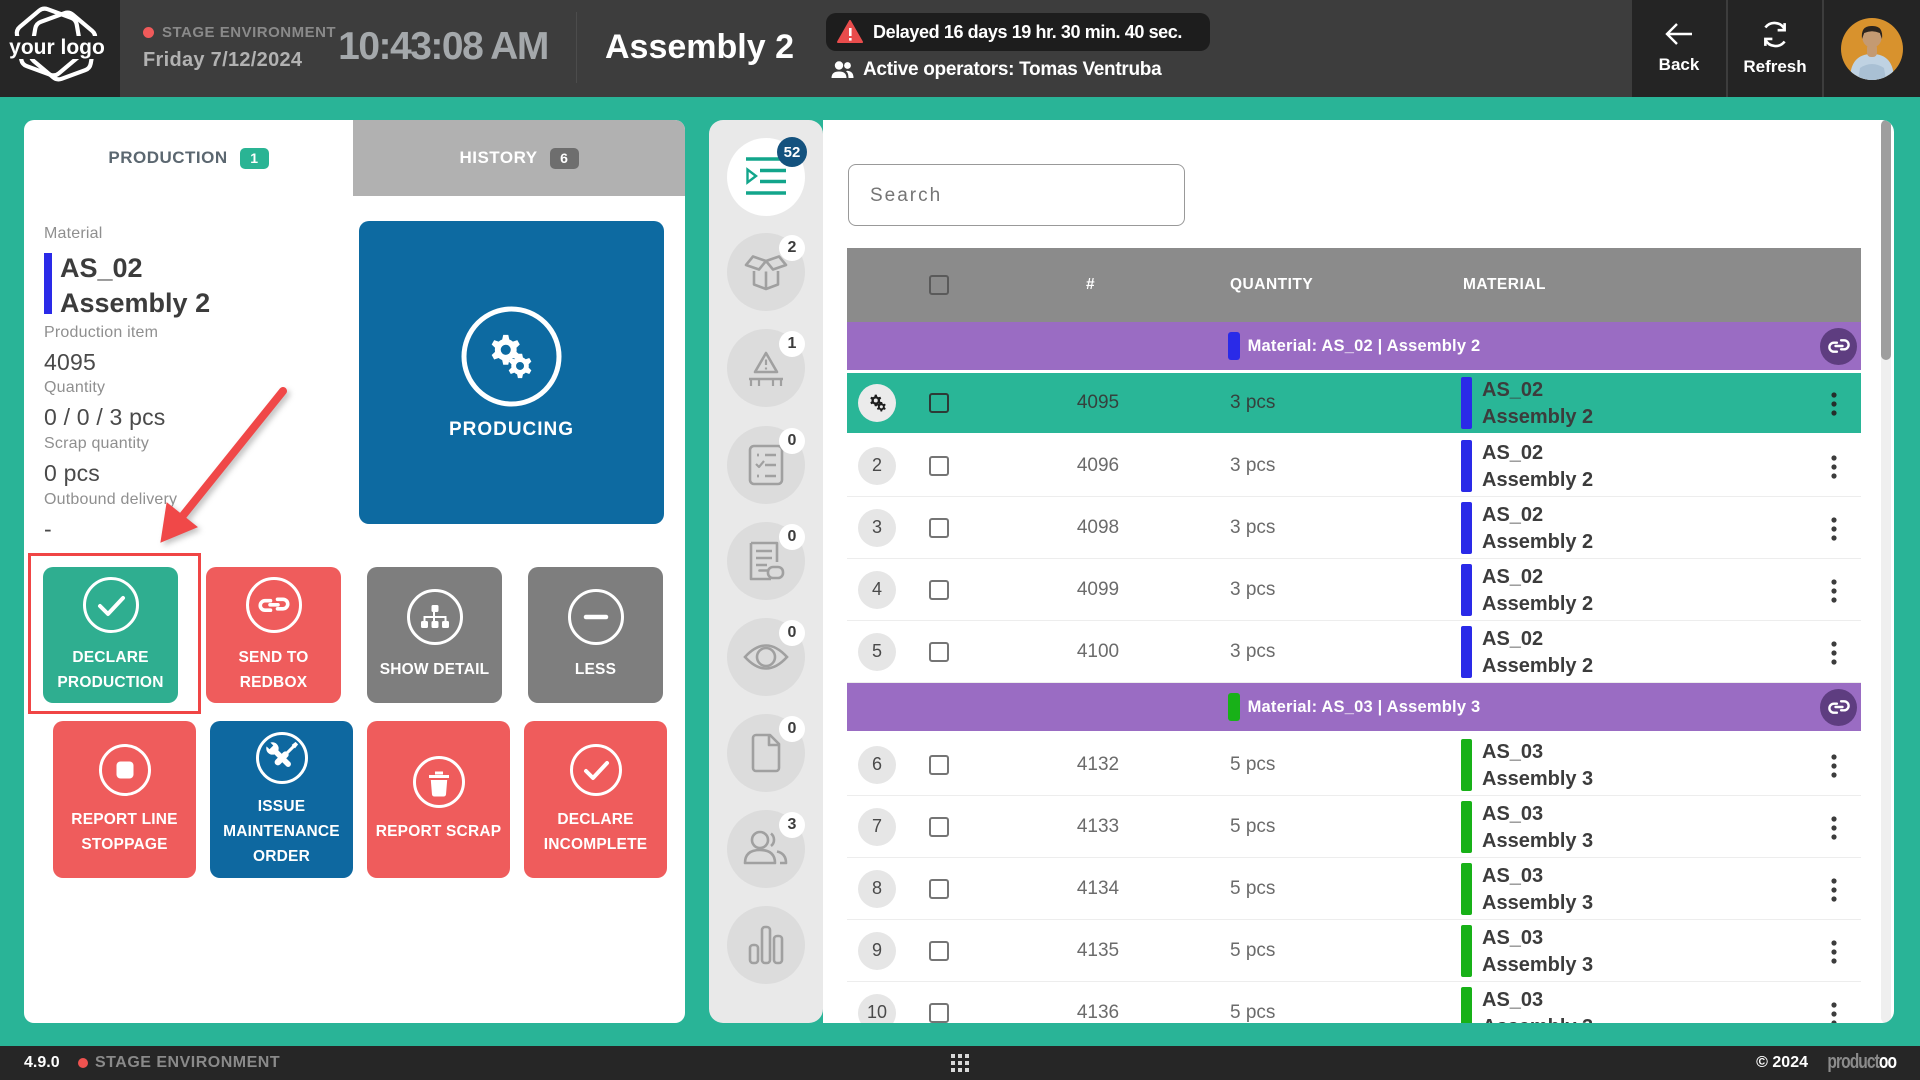 Image resolution: width=1920 pixels, height=1080 pixels. I want to click on svg-text: your logo, so click(57, 47).